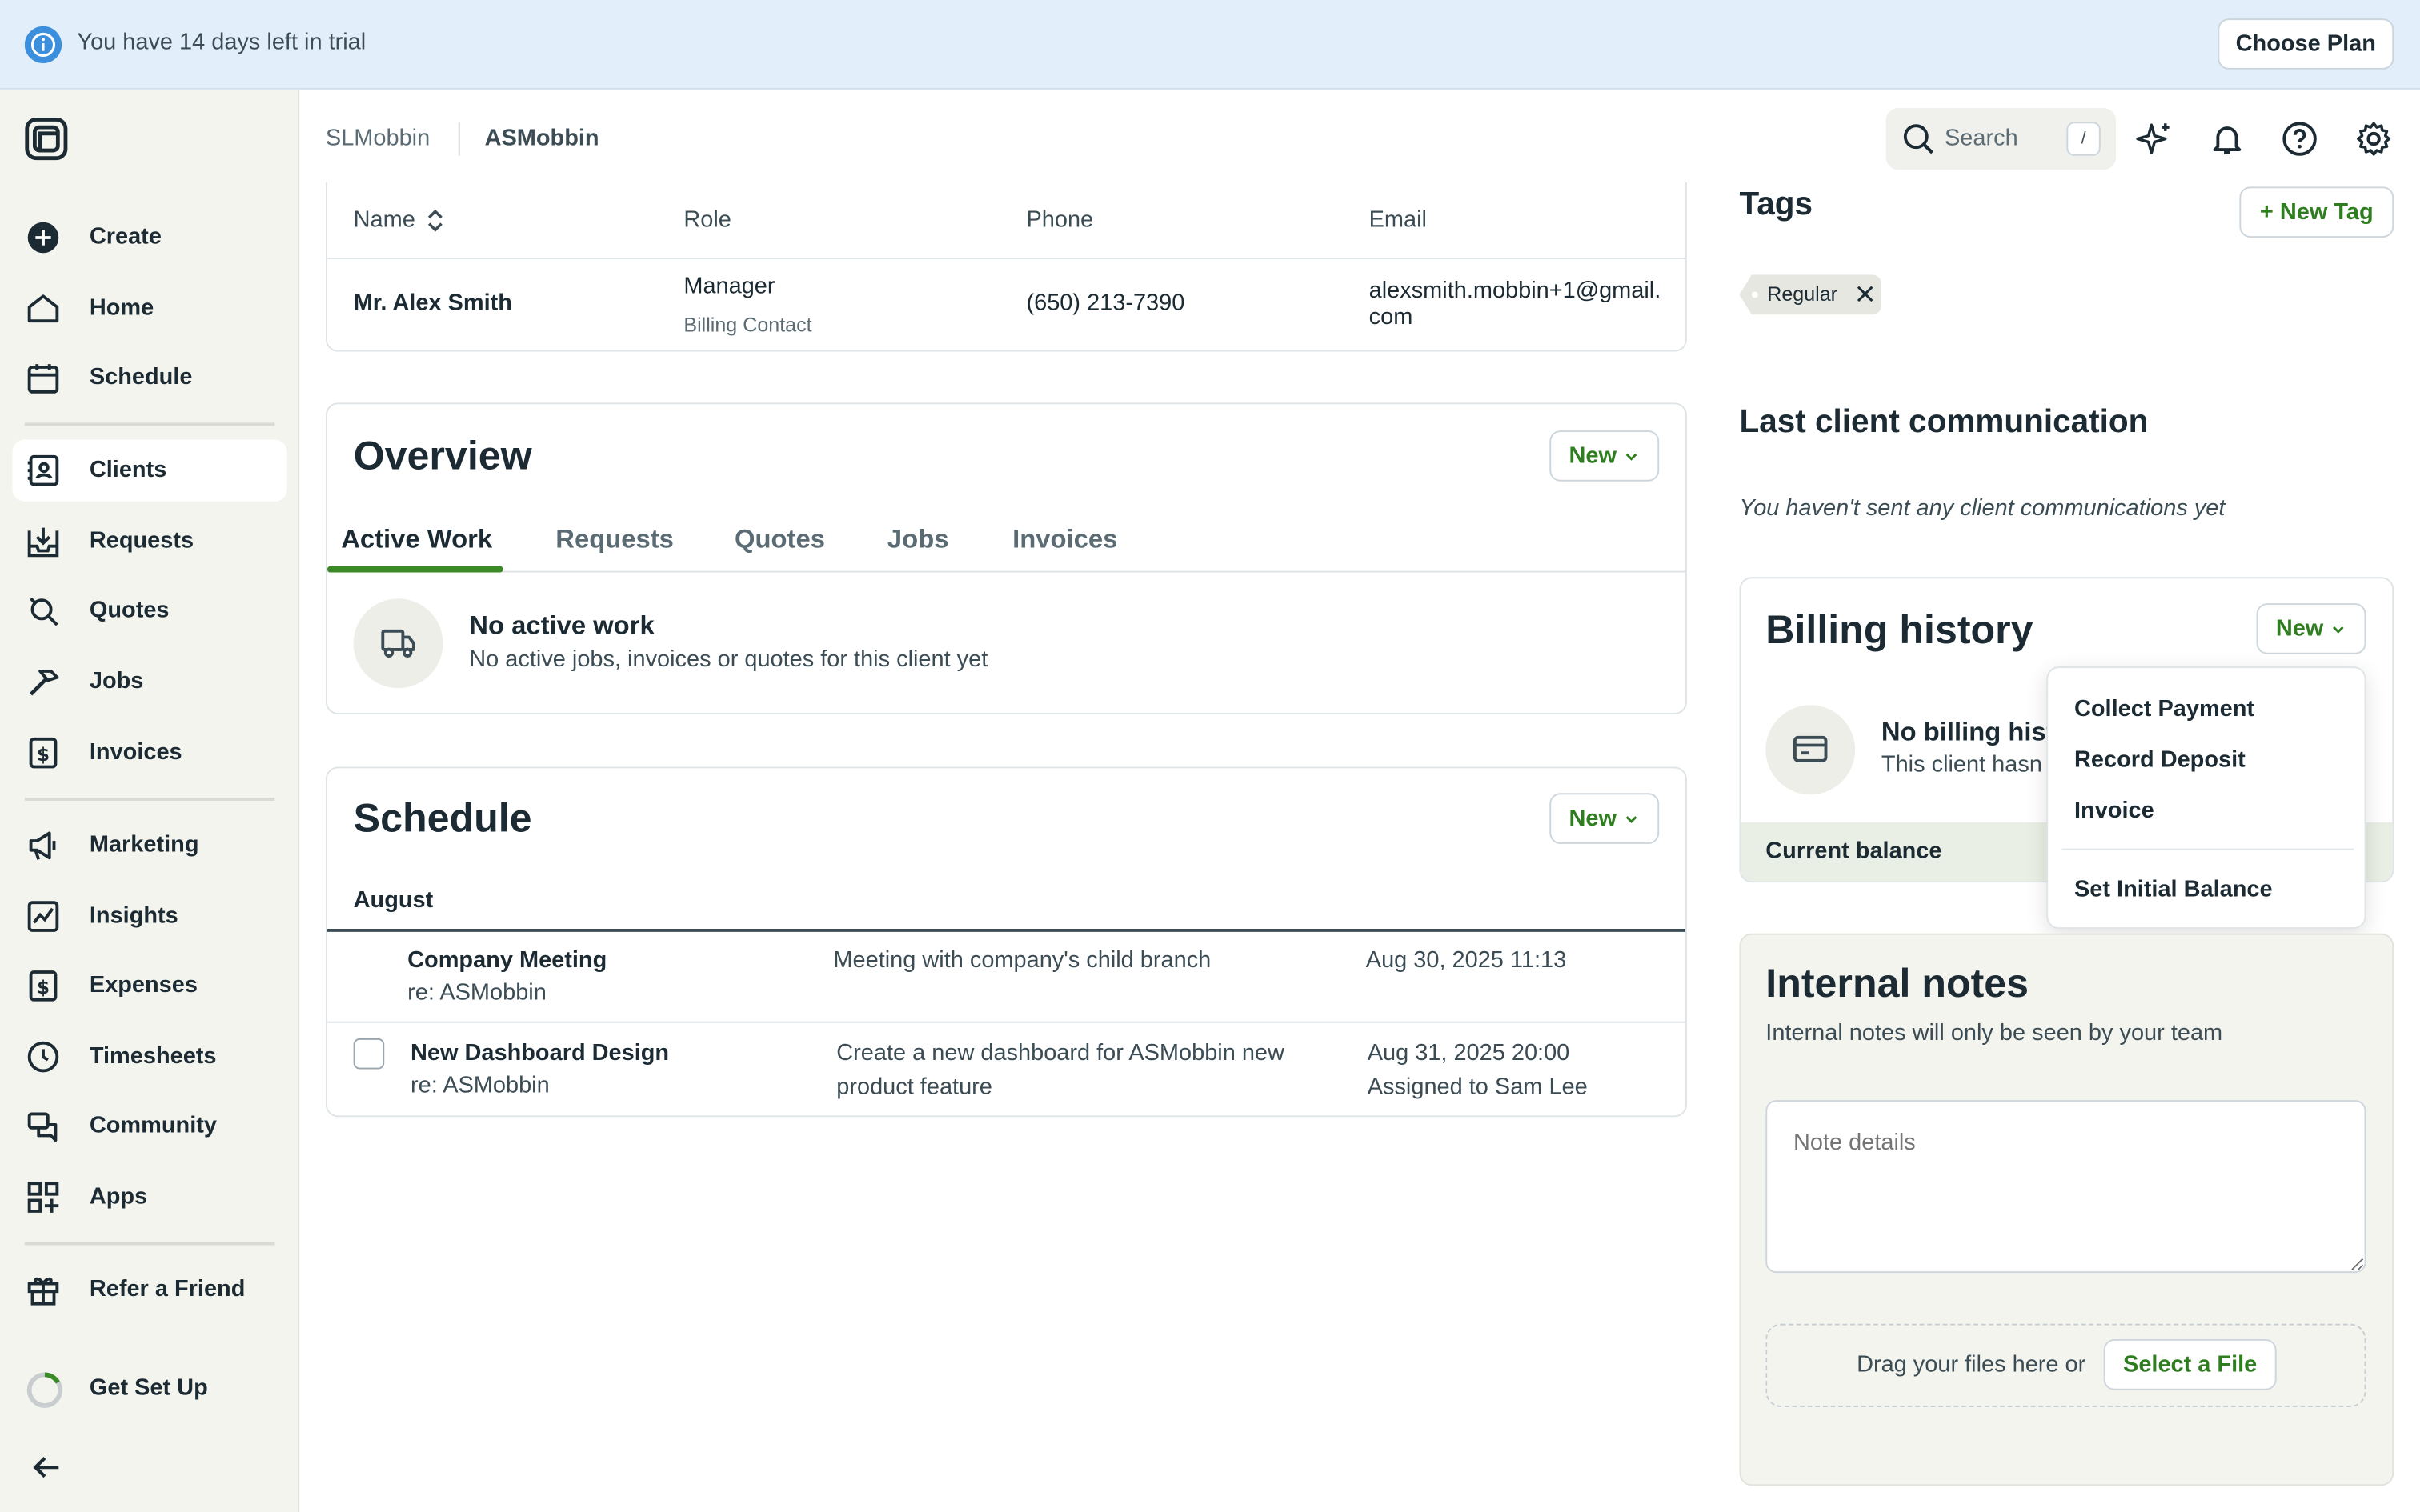  What do you see at coordinates (43, 985) in the screenshot?
I see `expense-icon: $` at bounding box center [43, 985].